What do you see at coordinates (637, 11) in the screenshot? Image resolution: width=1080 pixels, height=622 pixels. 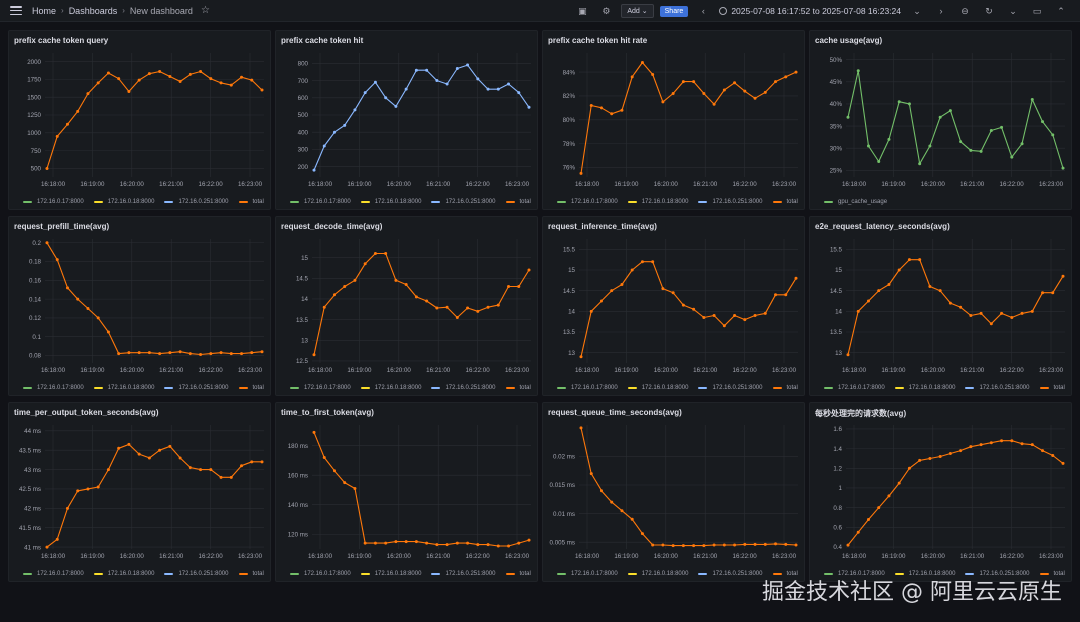 I see `add-button: Add ⌄` at bounding box center [637, 11].